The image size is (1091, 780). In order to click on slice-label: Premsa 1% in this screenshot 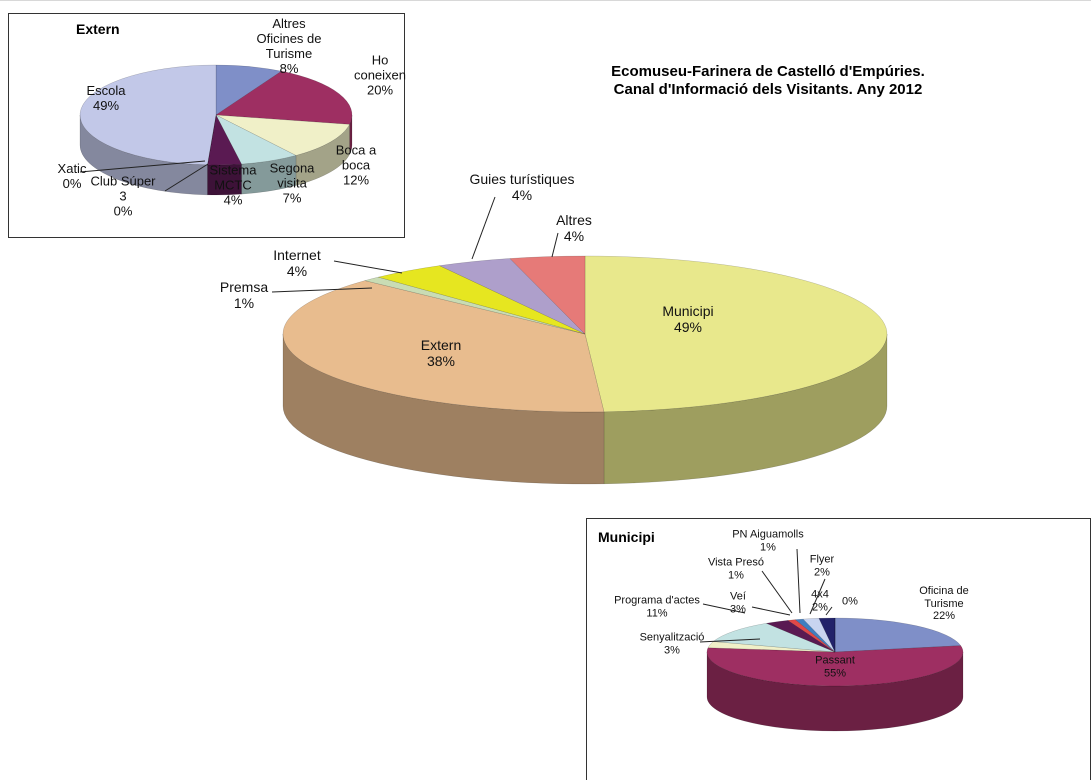, I will do `click(244, 295)`.